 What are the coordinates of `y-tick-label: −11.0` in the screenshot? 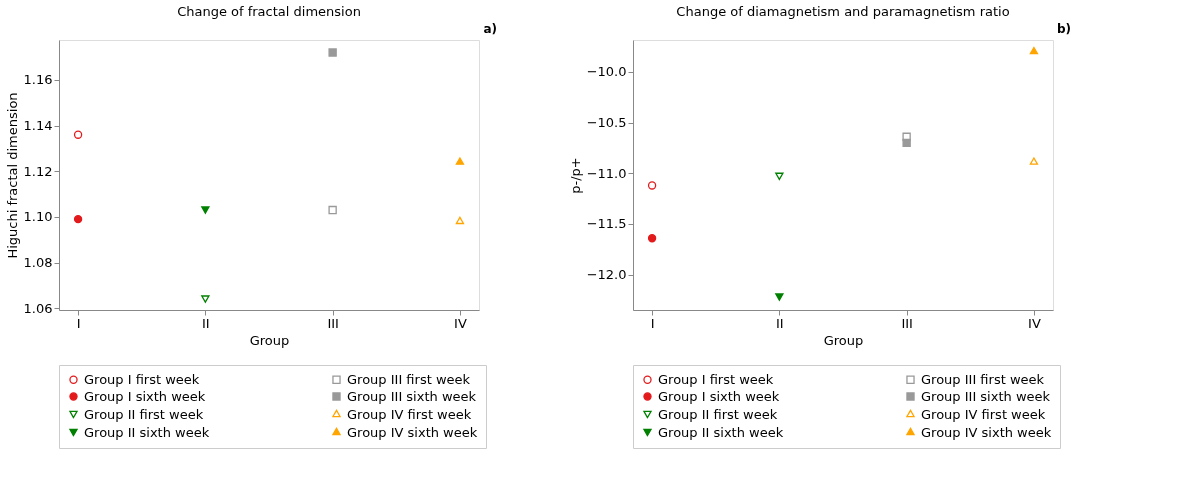 It's located at (606, 173).